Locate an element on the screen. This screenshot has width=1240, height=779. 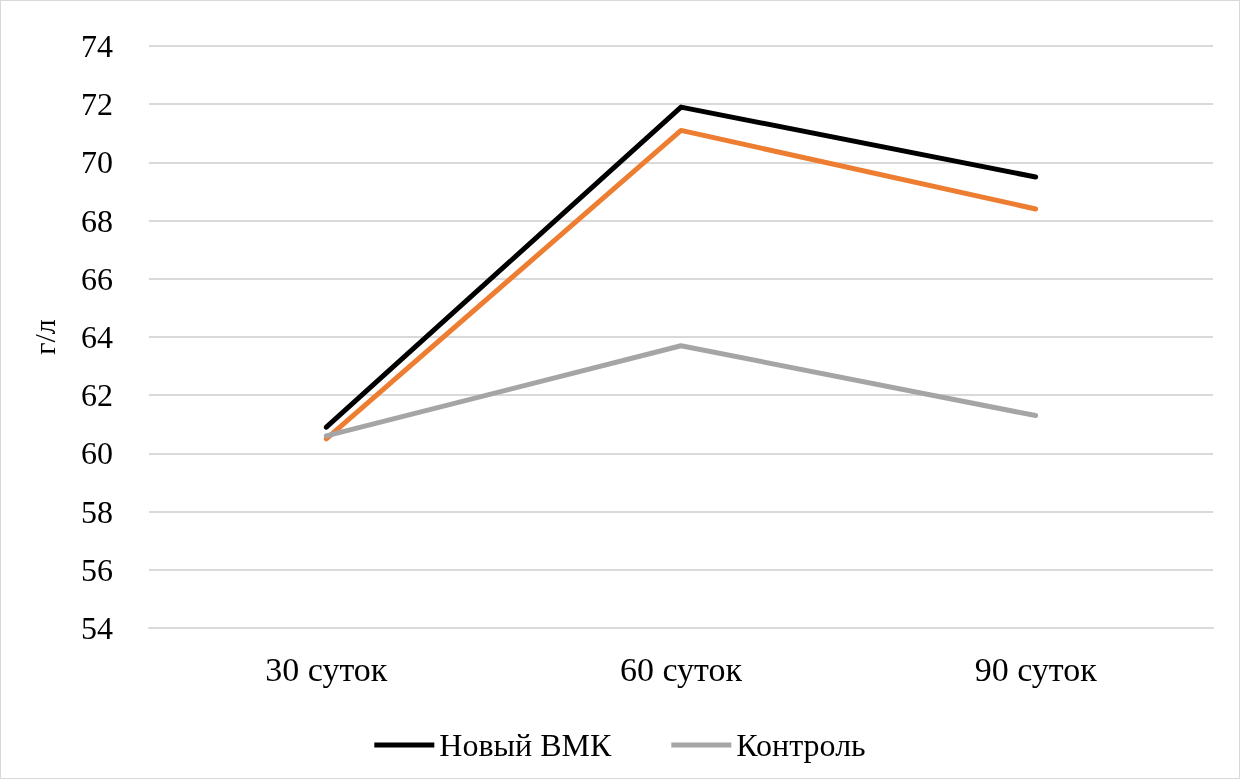
y-tick-label: 64 is located at coordinates (97, 337).